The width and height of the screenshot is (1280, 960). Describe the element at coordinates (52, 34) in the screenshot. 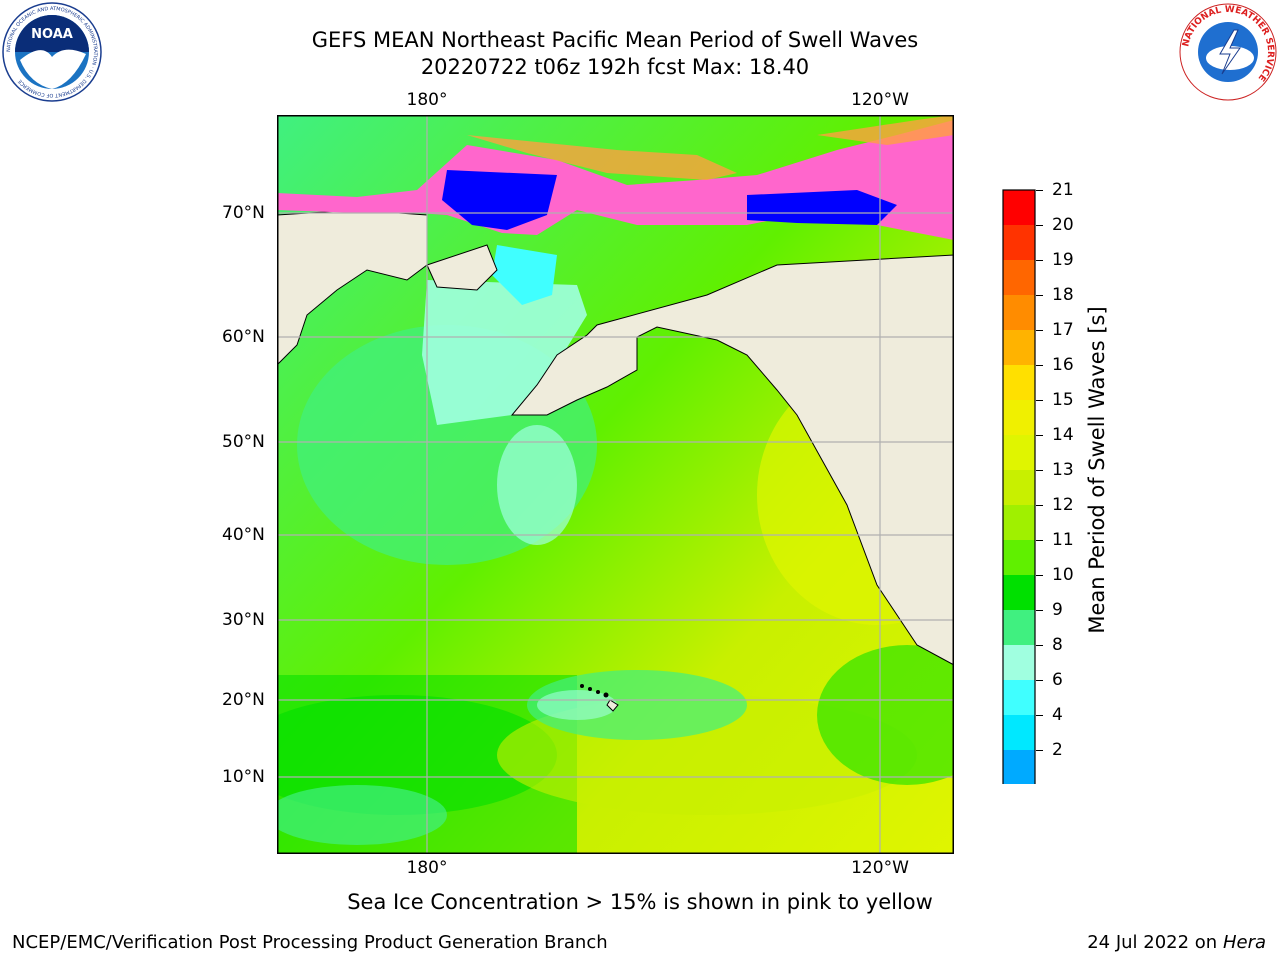

I see `noaa-logo-text: NOAA` at that location.